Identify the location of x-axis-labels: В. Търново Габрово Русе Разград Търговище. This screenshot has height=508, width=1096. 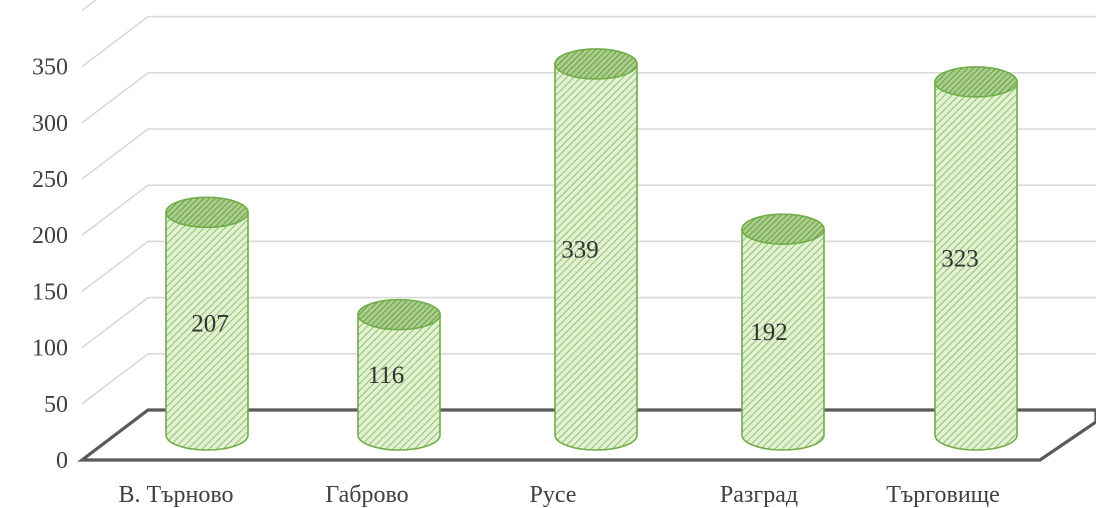
(558, 495).